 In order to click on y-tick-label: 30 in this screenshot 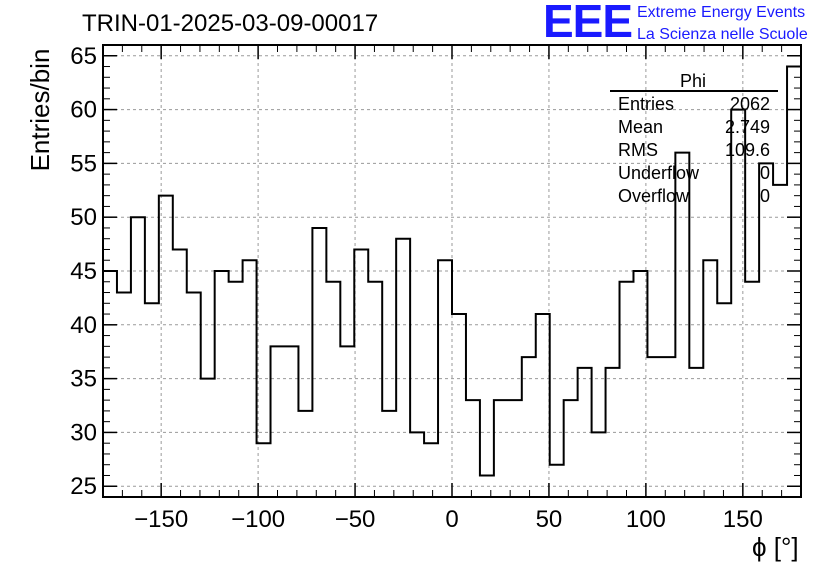, I will do `click(83, 432)`.